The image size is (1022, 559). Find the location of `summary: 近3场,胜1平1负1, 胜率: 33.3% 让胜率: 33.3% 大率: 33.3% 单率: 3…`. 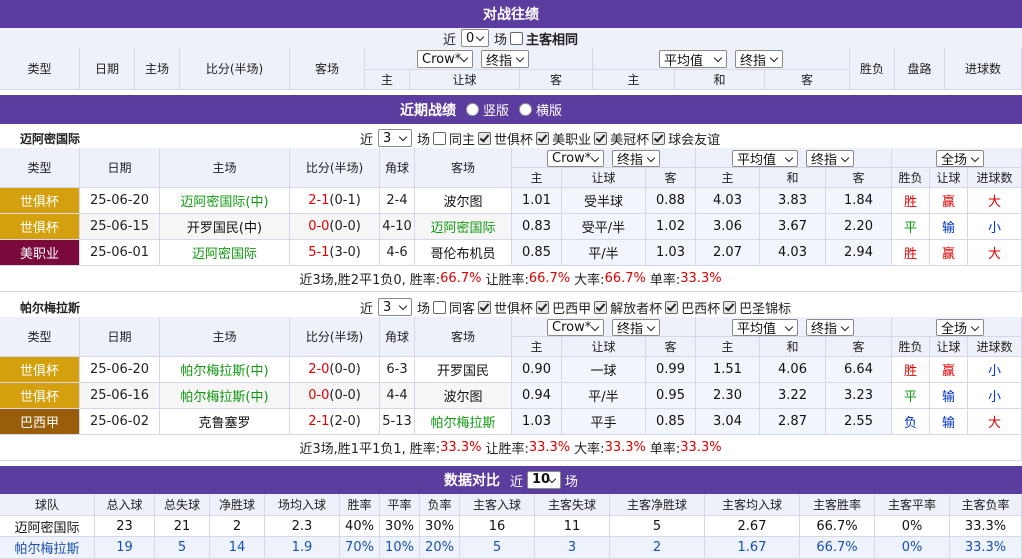

summary: 近3场,胜1平1负1, 胜率: 33.3% 让胜率: 33.3% 大率: 33.3% 单率: 3… is located at coordinates (511, 448).